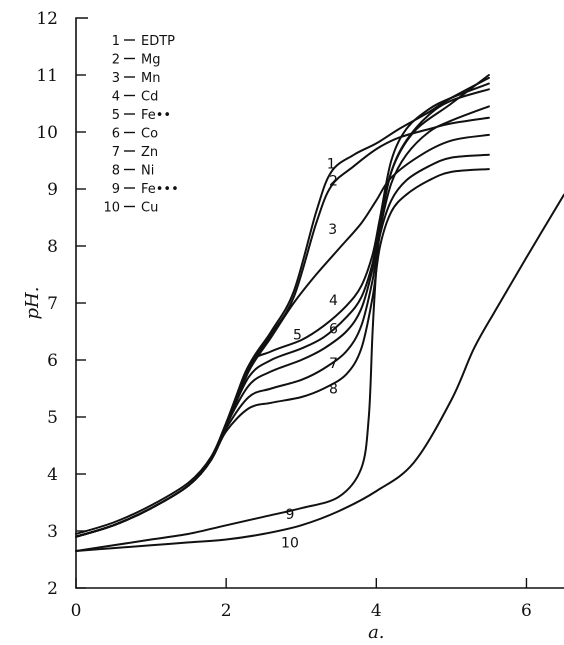 The width and height of the screenshot is (564, 645). Describe the element at coordinates (149, 134) in the screenshot. I see `legend-name: Co` at that location.